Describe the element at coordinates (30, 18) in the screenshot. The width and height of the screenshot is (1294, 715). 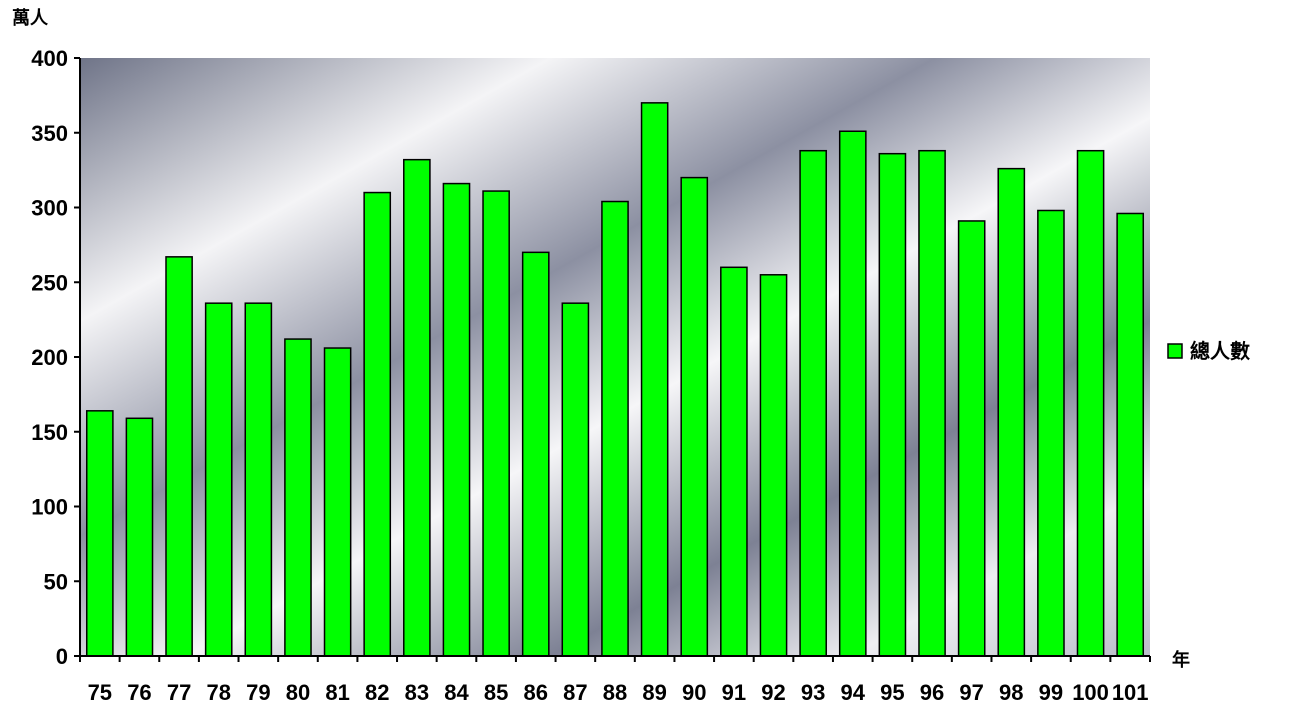
I see `y-axis-unit-label: 萬人` at that location.